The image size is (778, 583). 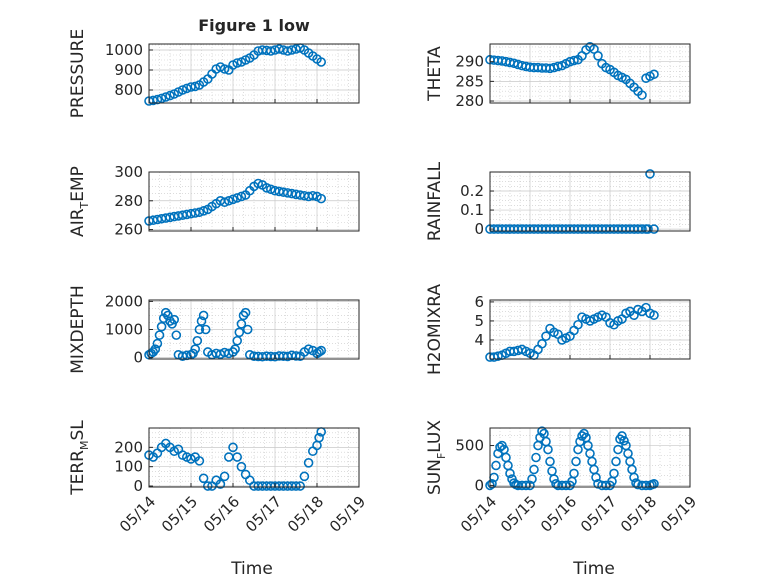 I want to click on y-axis-label-mixdepth: MIXDEPTH, so click(x=78, y=329).